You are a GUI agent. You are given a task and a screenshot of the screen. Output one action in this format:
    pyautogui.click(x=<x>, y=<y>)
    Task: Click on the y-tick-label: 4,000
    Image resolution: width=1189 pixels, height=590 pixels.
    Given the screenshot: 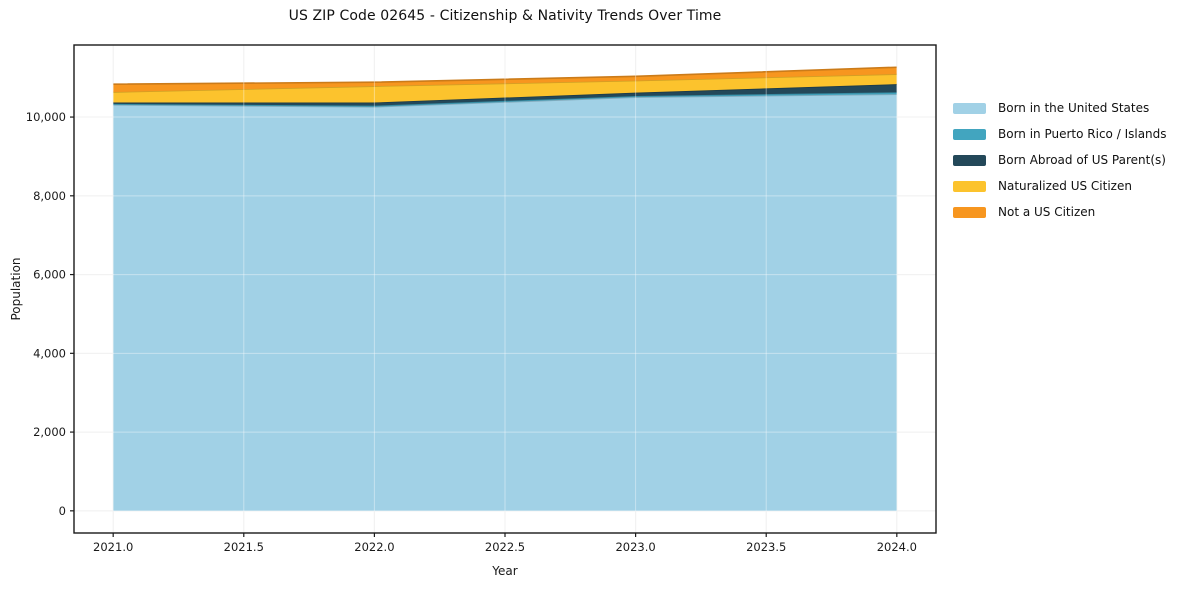 What is the action you would take?
    pyautogui.click(x=49, y=353)
    